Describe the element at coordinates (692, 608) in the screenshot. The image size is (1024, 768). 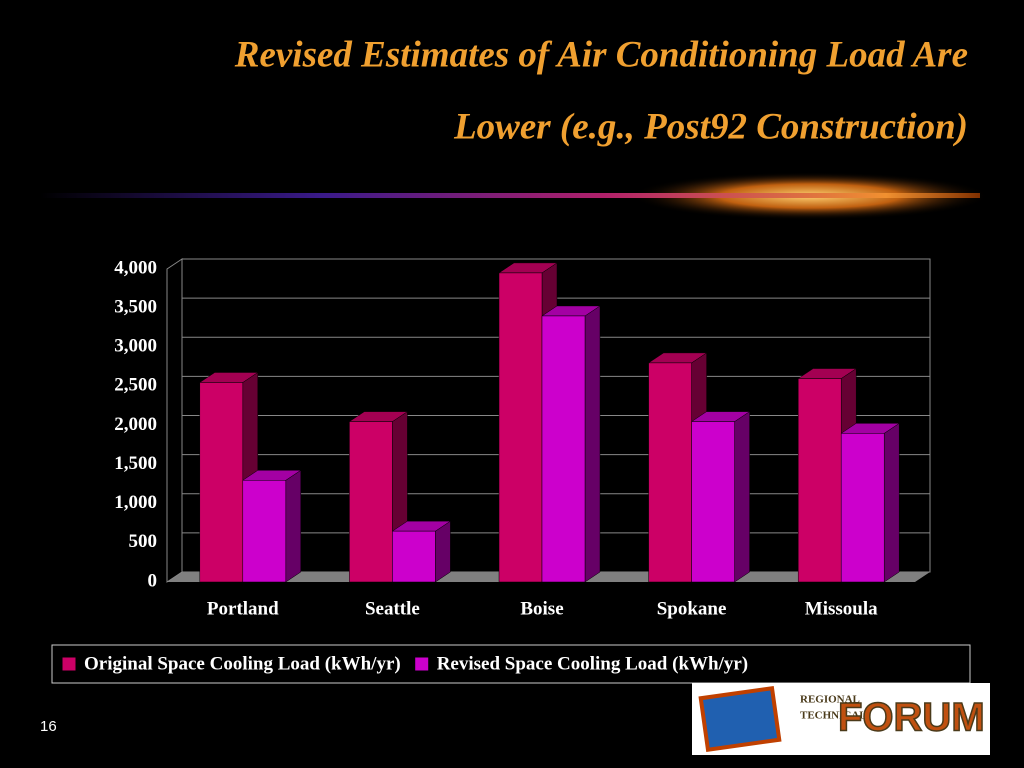
I see `x-tick-label: Spokane` at that location.